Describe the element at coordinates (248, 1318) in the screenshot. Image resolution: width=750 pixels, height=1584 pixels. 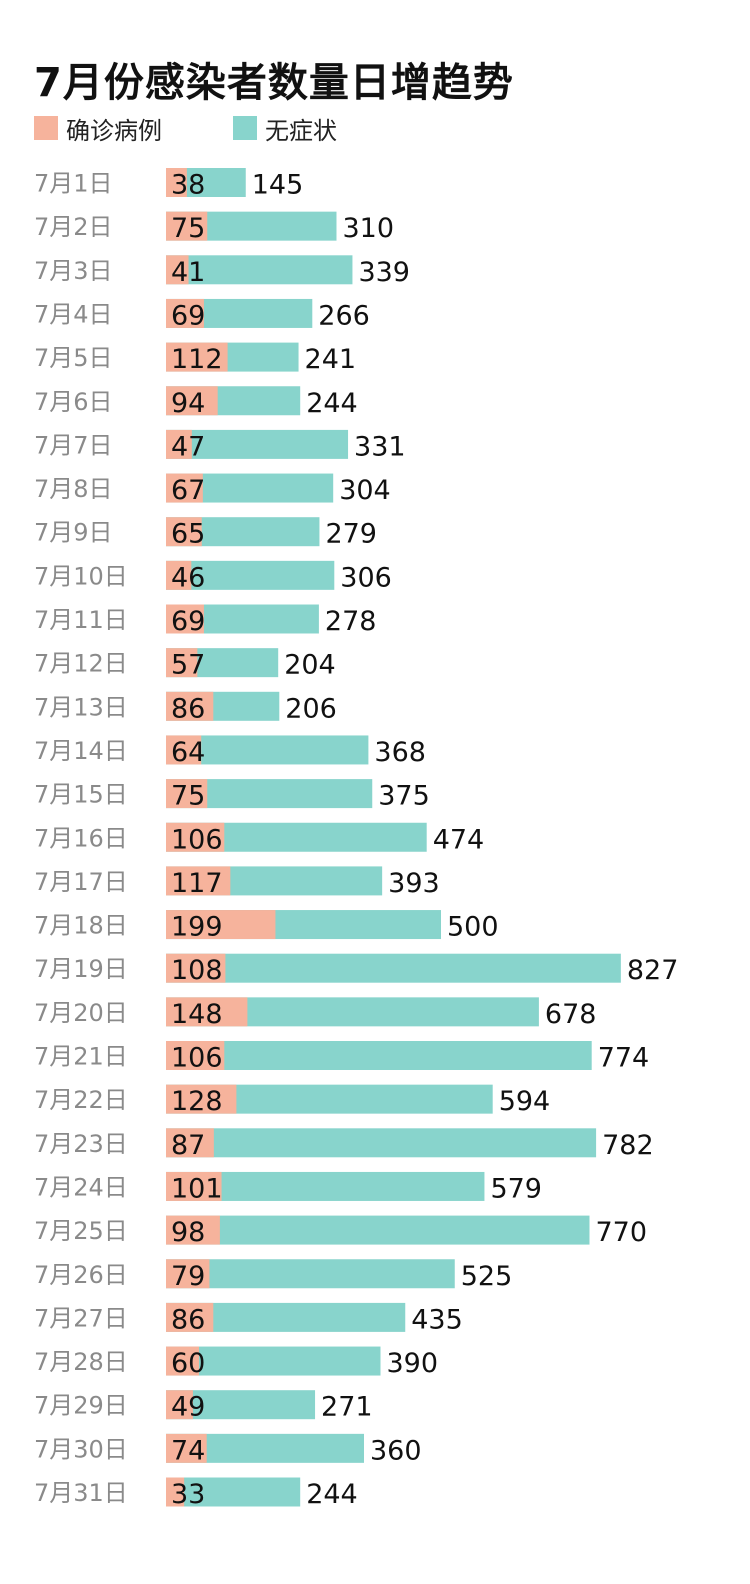
I see `bar-row: 7月27日 86 435` at that location.